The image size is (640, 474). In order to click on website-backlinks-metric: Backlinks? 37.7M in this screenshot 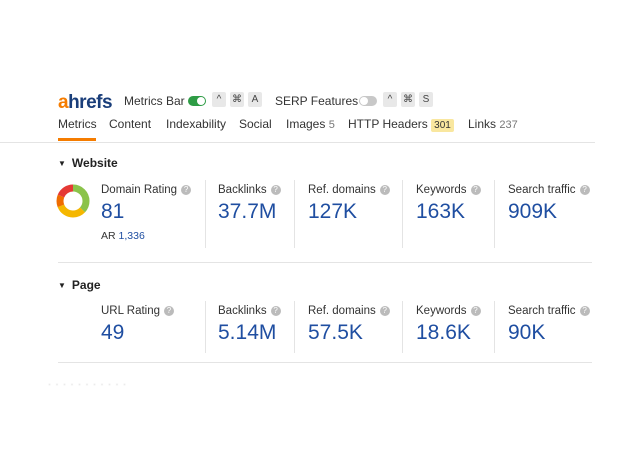, I will do `click(249, 204)`.